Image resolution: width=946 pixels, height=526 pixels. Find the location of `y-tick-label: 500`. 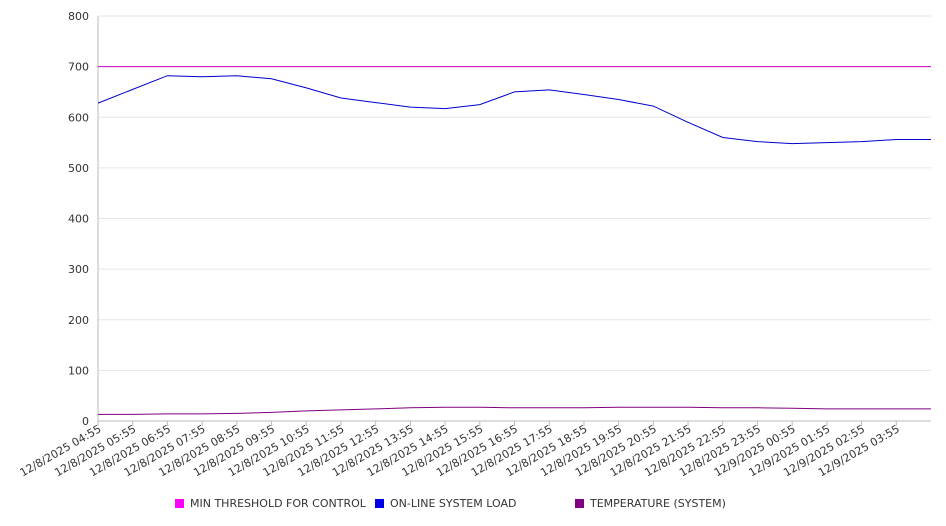

y-tick-label: 500 is located at coordinates (78, 168).